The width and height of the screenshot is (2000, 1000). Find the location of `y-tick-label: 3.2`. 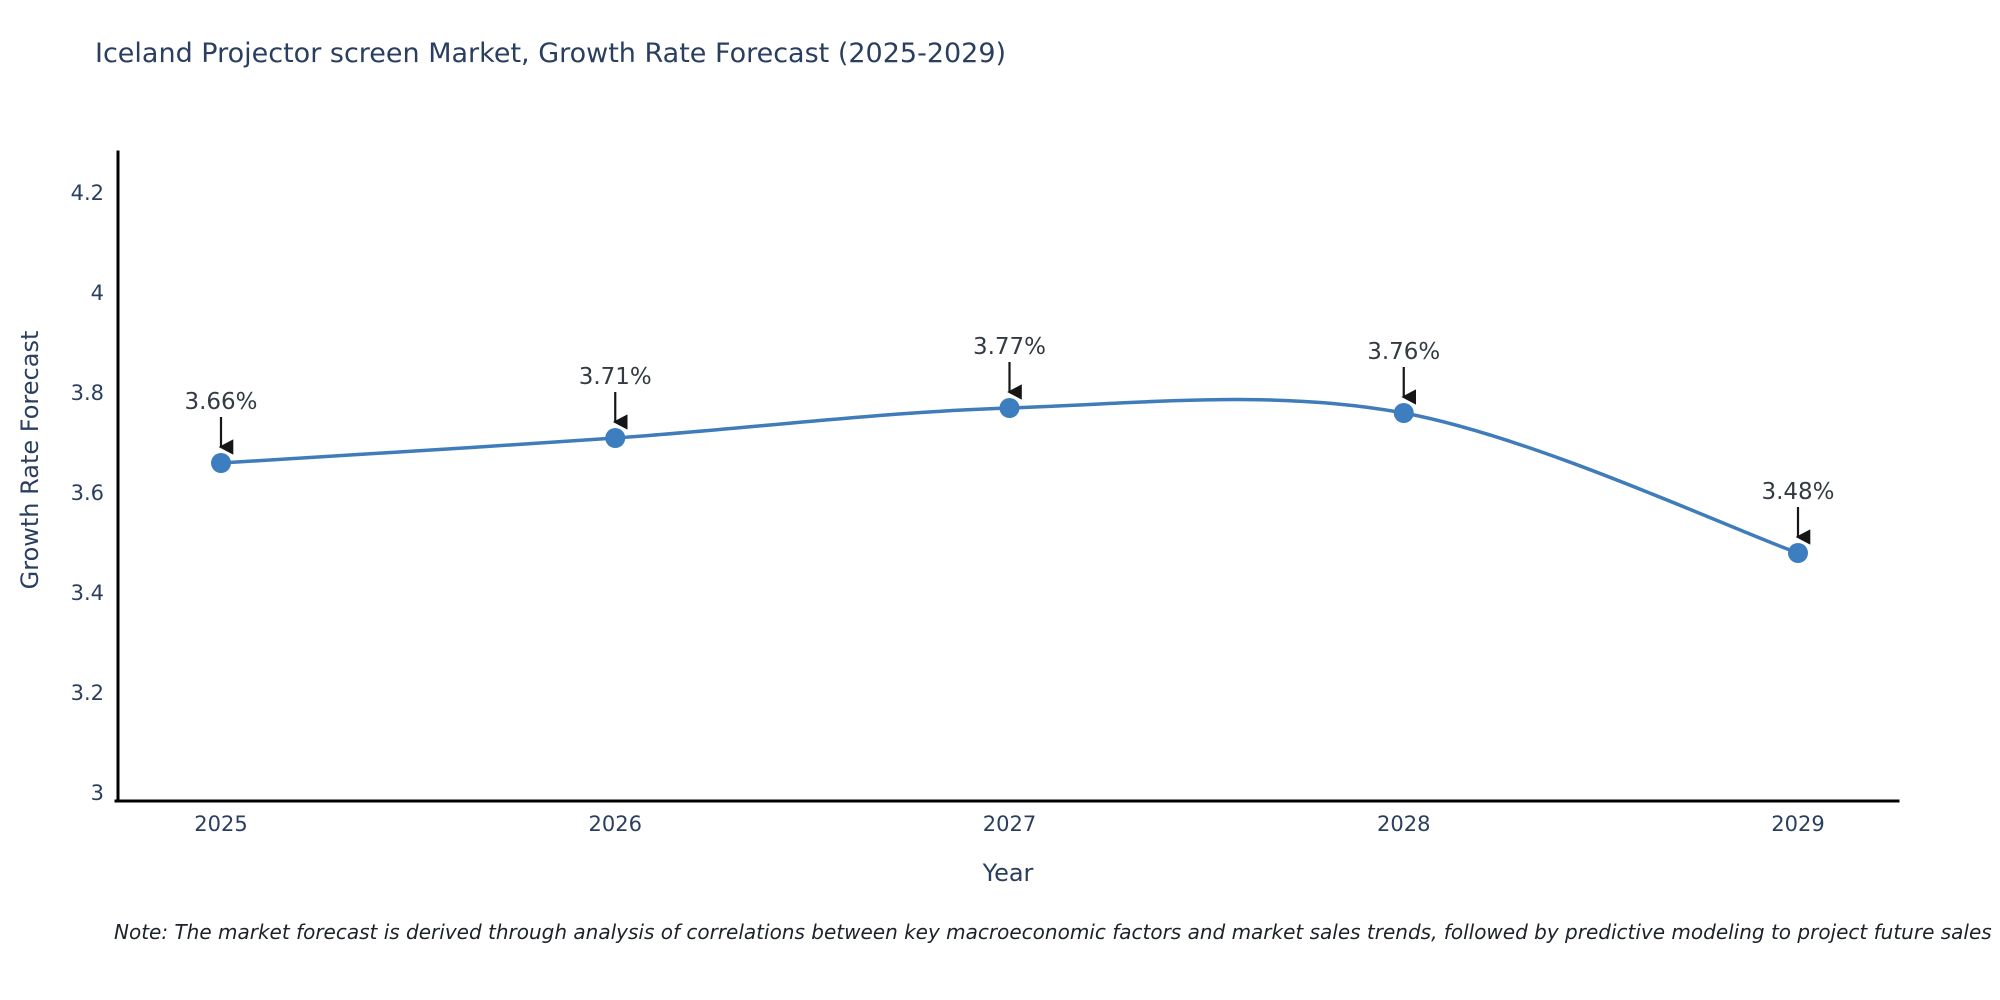

y-tick-label: 3.2 is located at coordinates (87, 693).